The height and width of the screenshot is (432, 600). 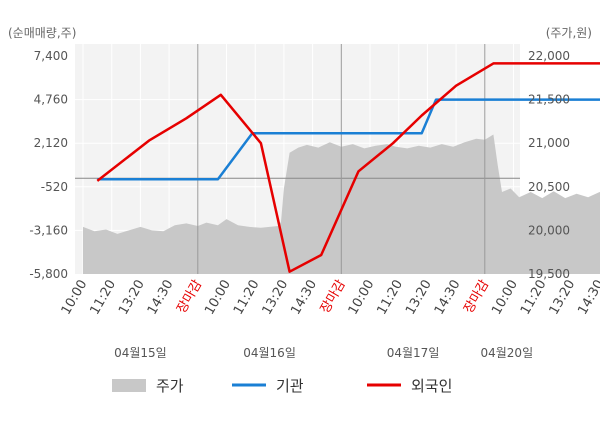 I want to click on date-label: 04월15일, so click(x=140, y=353).